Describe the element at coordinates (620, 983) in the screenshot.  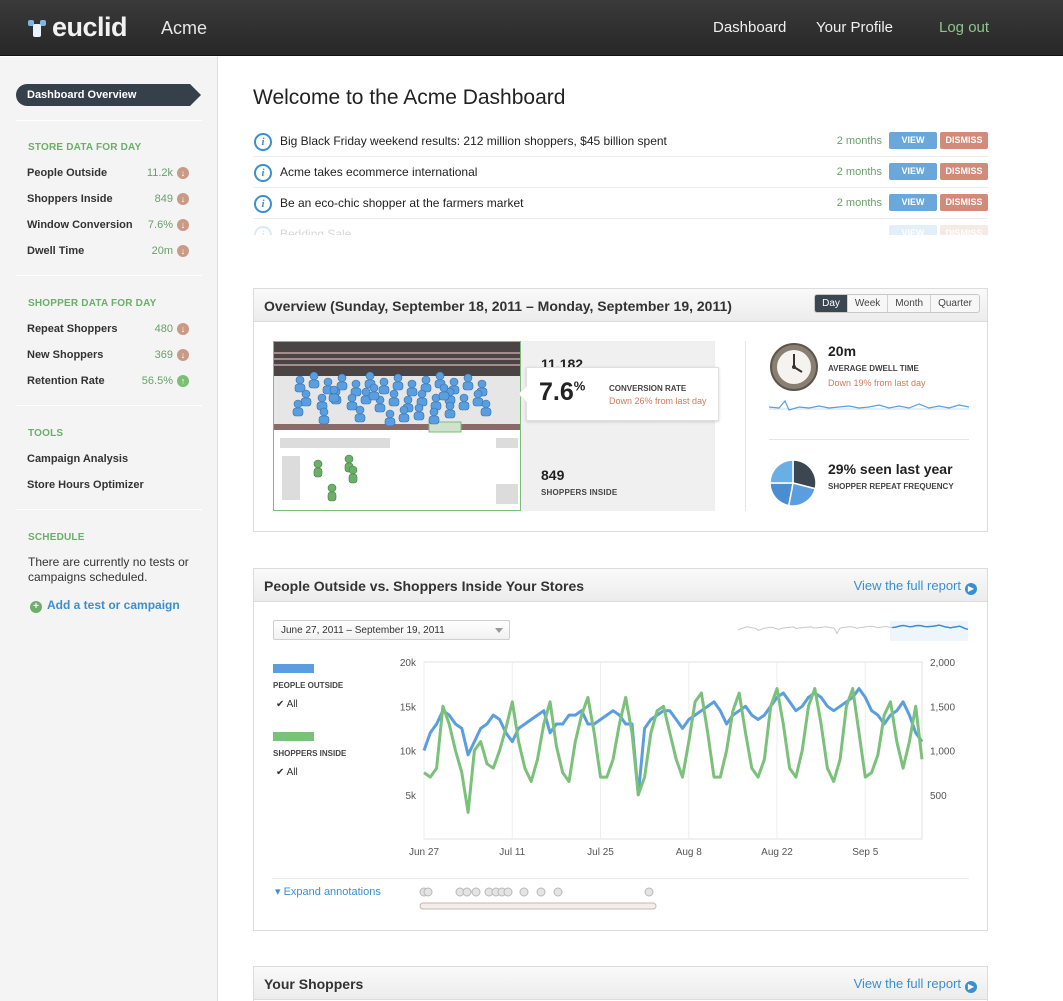
I see `shoppers-header: Your Shoppers View the full report ▶` at that location.